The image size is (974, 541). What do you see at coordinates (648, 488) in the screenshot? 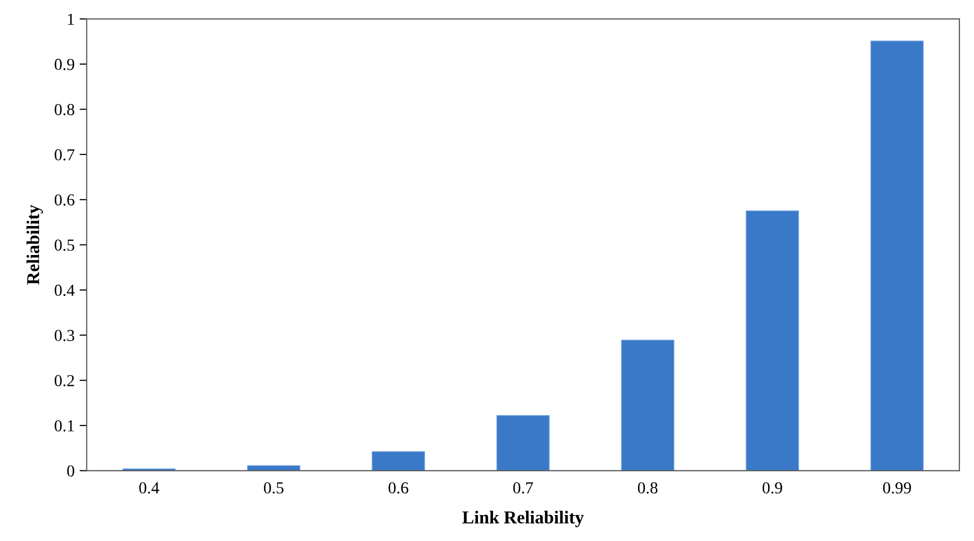
I see `x-tick-label: 0.8` at bounding box center [648, 488].